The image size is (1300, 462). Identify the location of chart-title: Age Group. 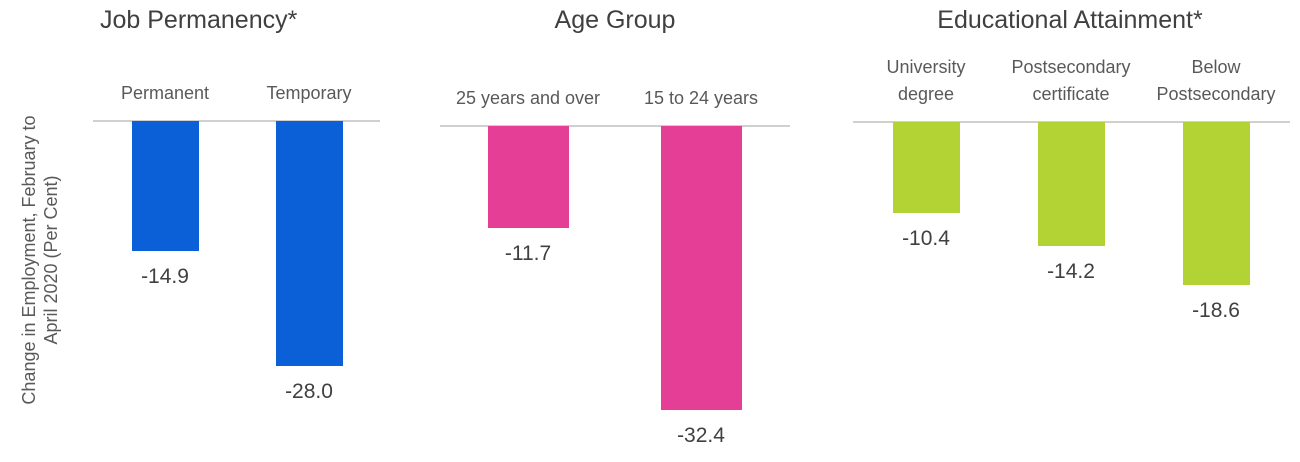
(615, 20).